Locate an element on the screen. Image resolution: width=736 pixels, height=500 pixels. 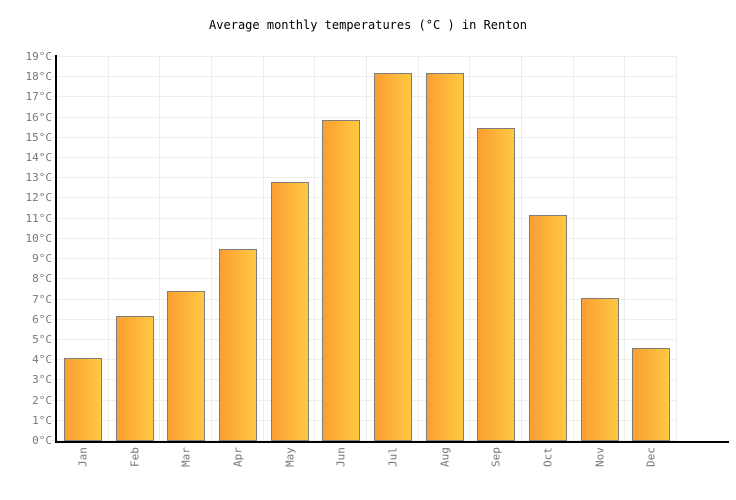
y-axis-tick-label-3: 3°C is located at coordinates (42, 379).